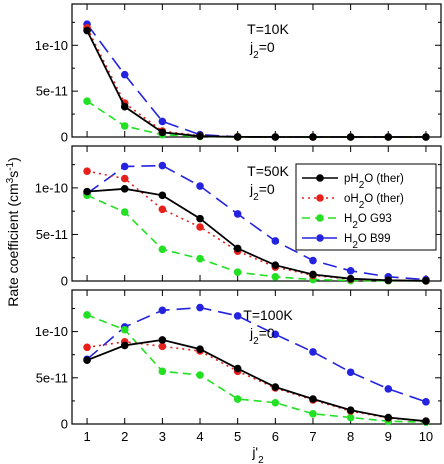  What do you see at coordinates (320, 218) in the screenshot?
I see `legend-marker-G93` at bounding box center [320, 218].